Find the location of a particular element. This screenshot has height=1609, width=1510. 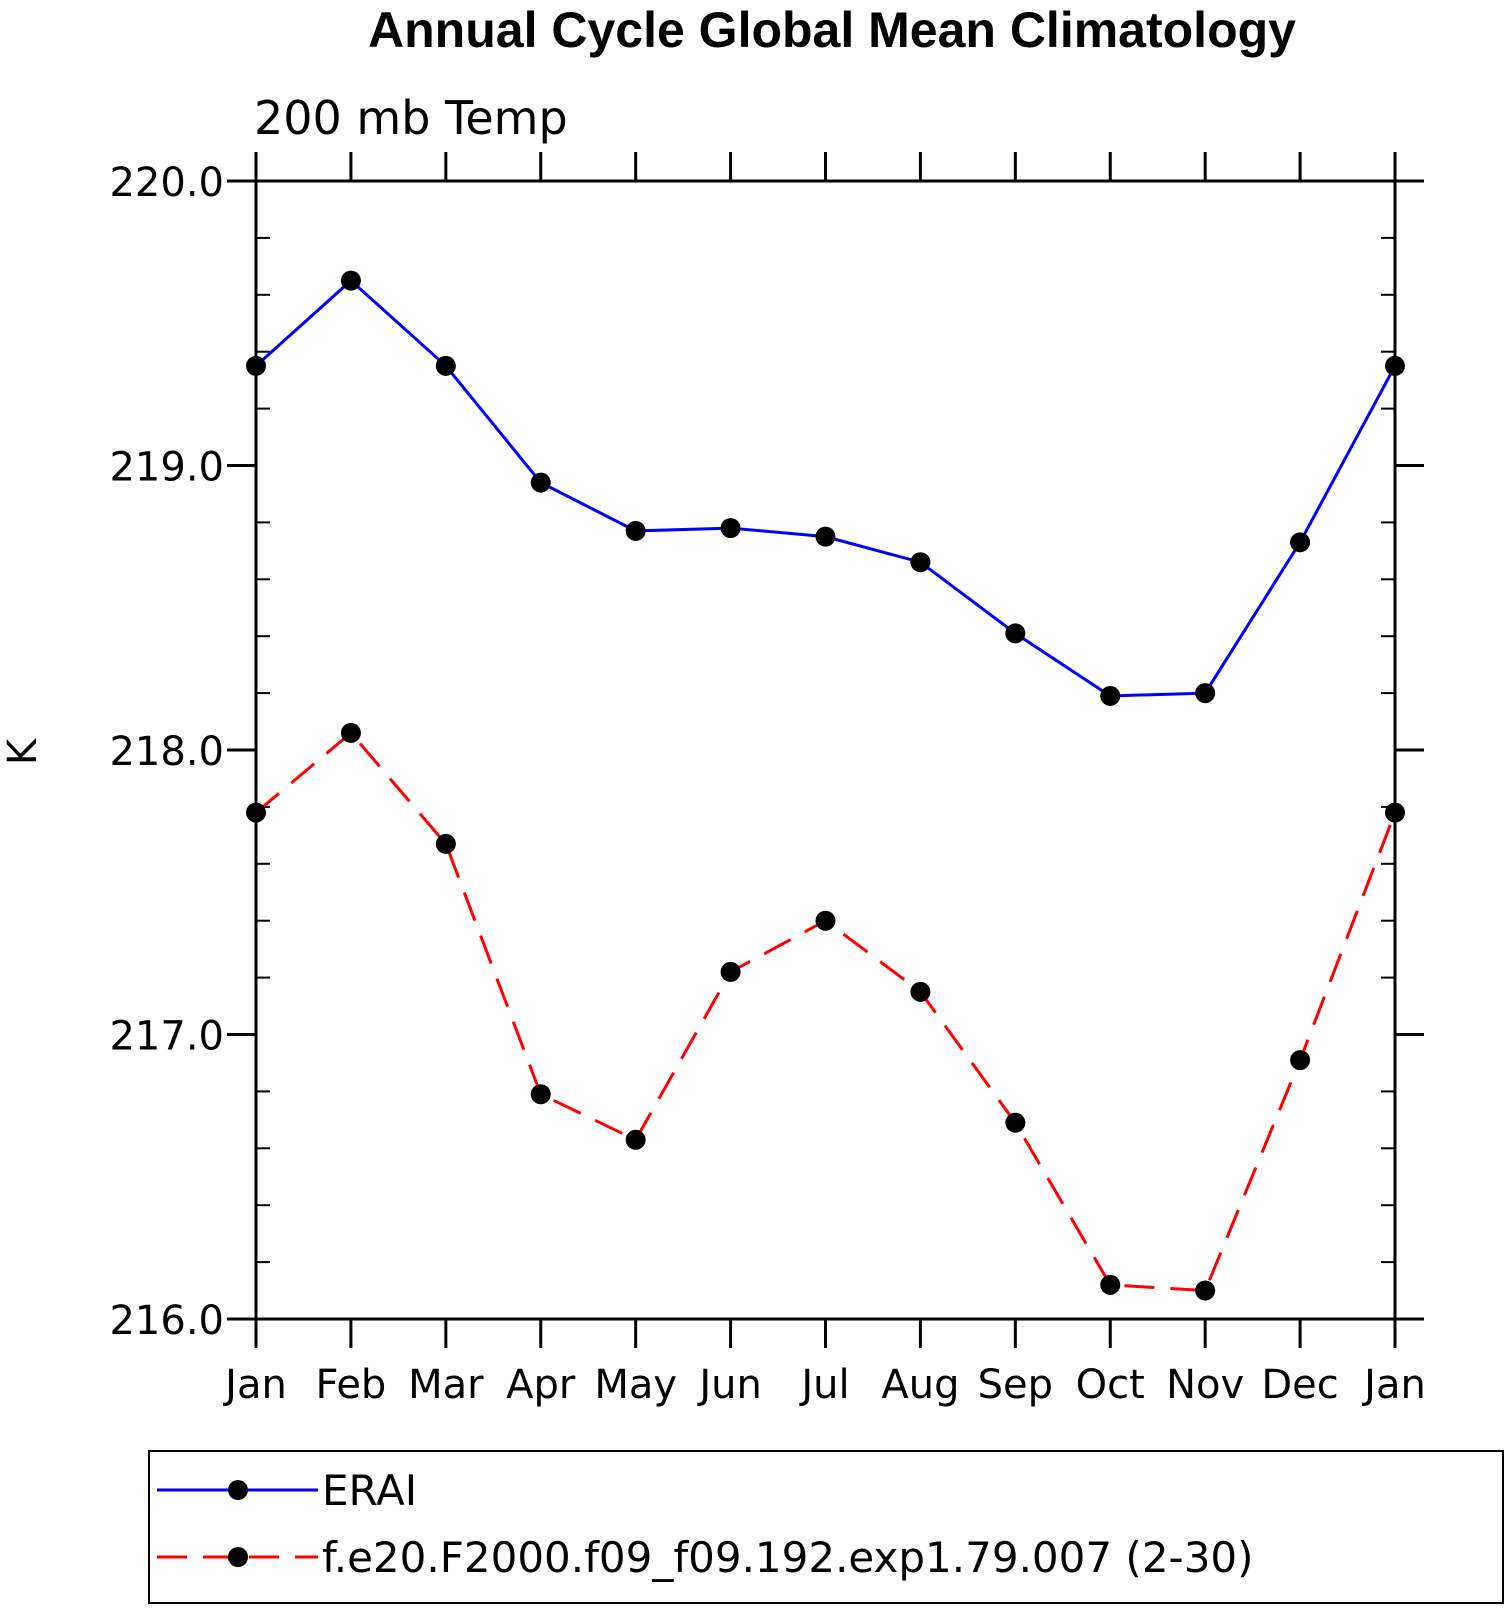

x-tick-label: Jul is located at coordinates (823, 1385).